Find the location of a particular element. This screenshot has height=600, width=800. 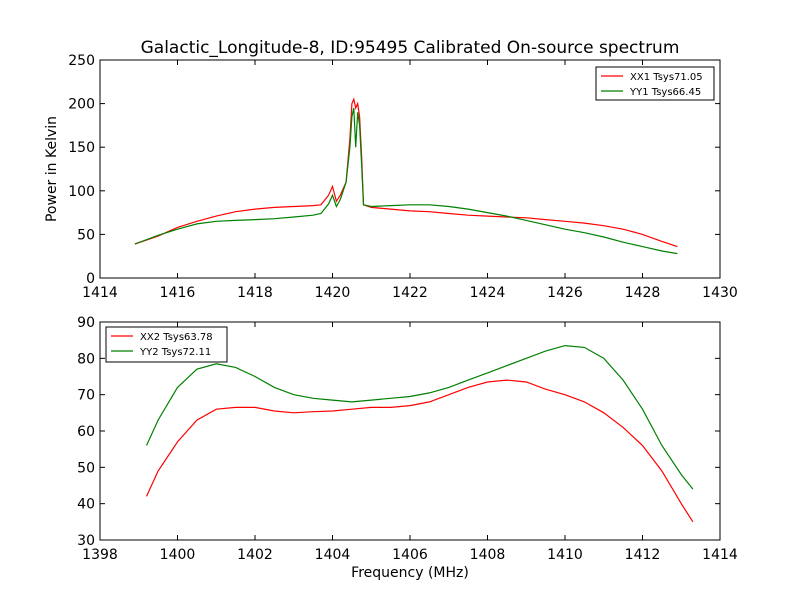

y-tick-label: 250 is located at coordinates (81, 61).